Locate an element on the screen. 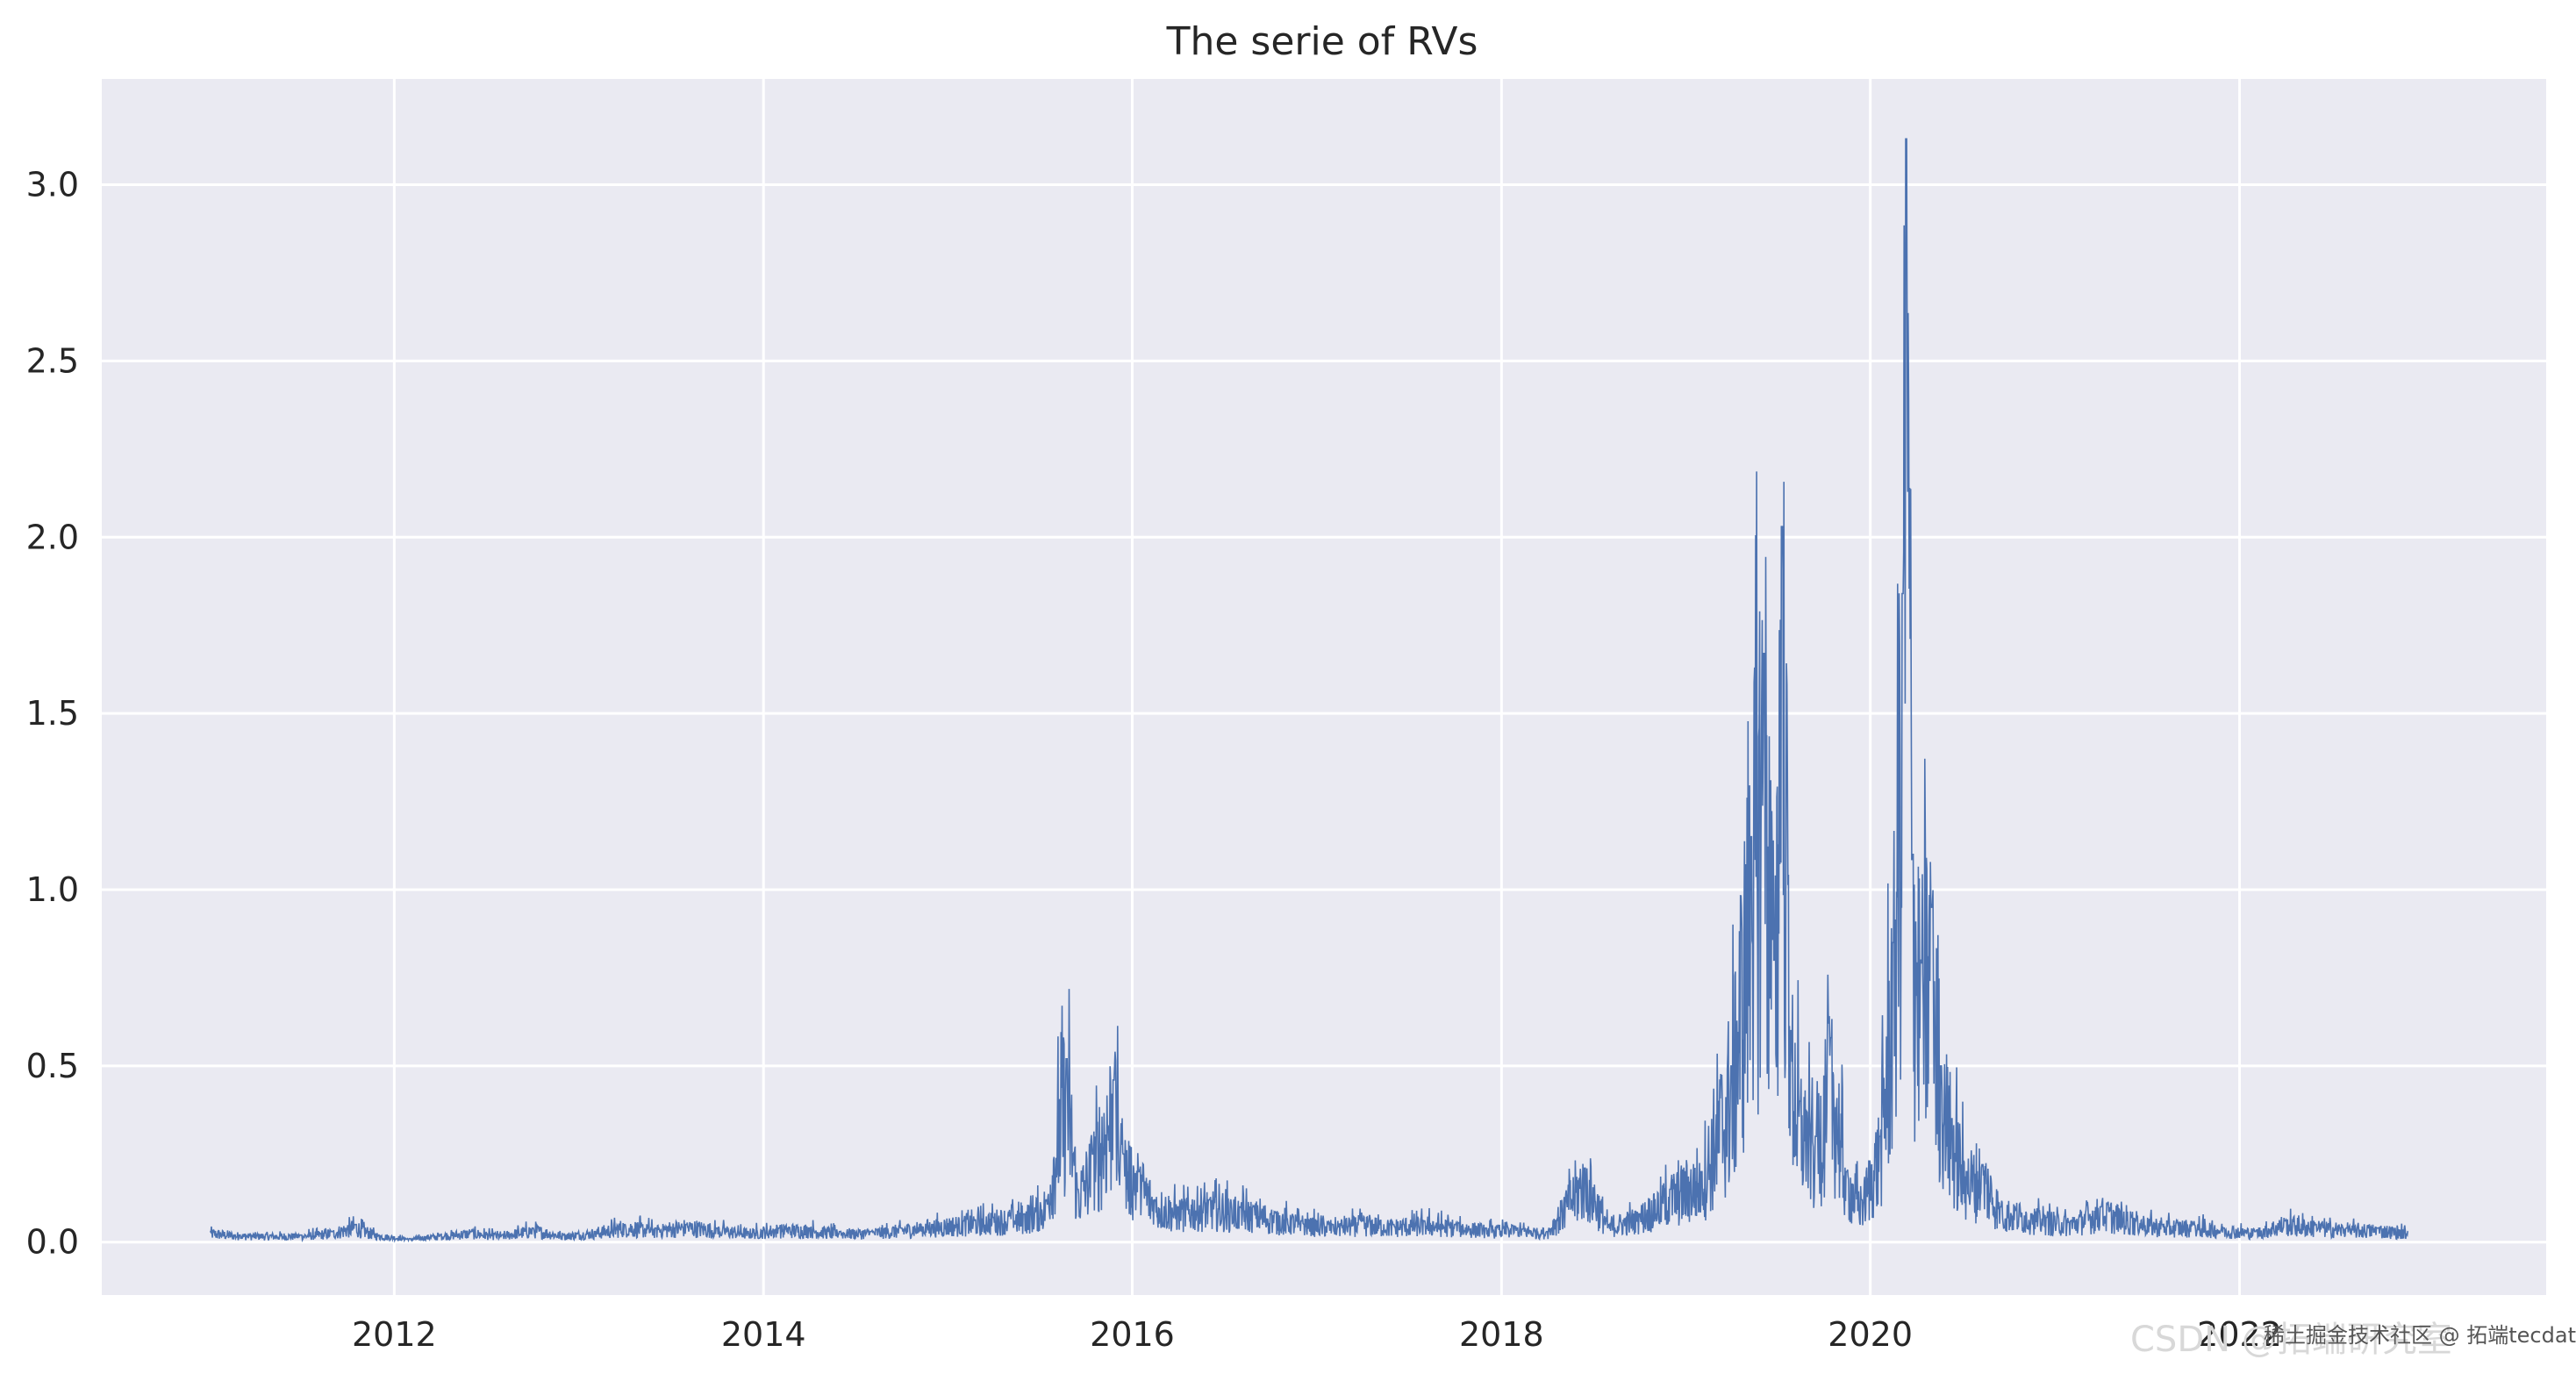  watermark-text: CSDN @拓端研究室 is located at coordinates (2291, 1340).